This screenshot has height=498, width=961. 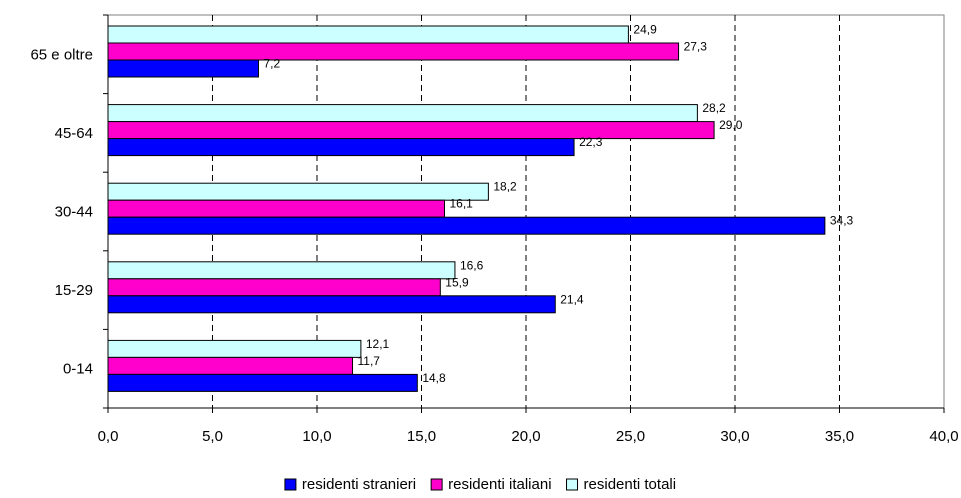 What do you see at coordinates (472, 265) in the screenshot?
I see `data-label: 16,6` at bounding box center [472, 265].